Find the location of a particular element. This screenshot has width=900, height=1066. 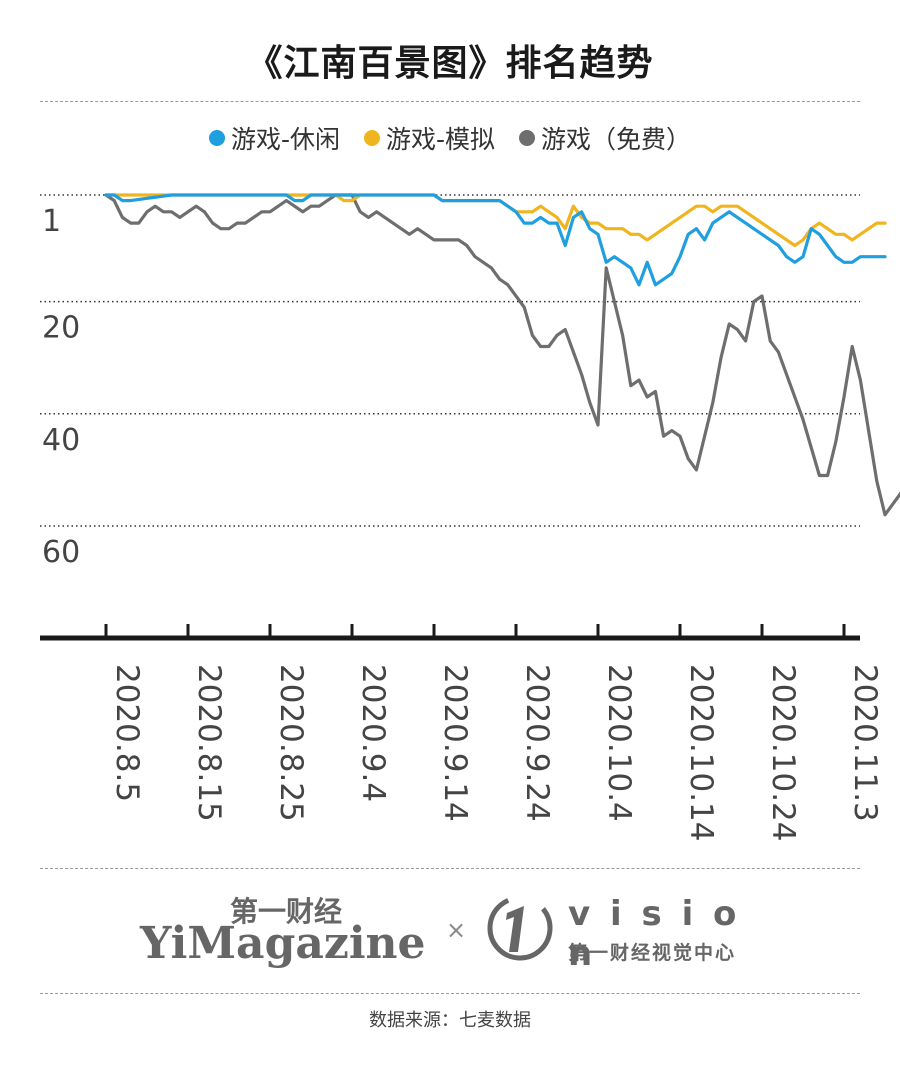

yimagazine-cn: 第一财经 is located at coordinates (286, 911).